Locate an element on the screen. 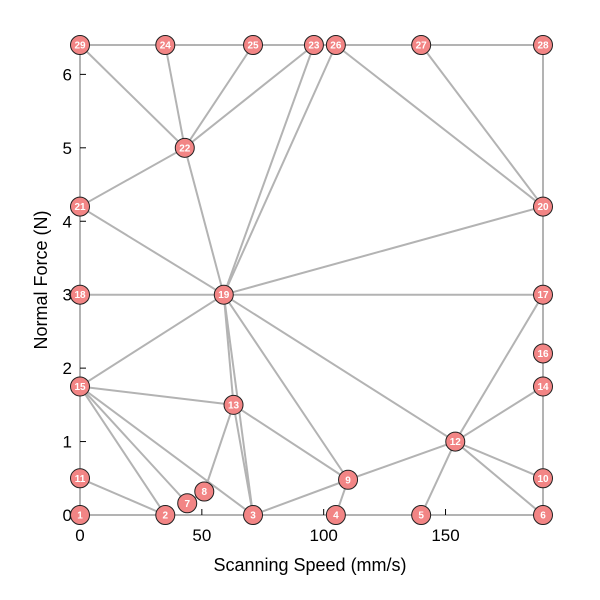  node-label: 19 is located at coordinates (224, 295).